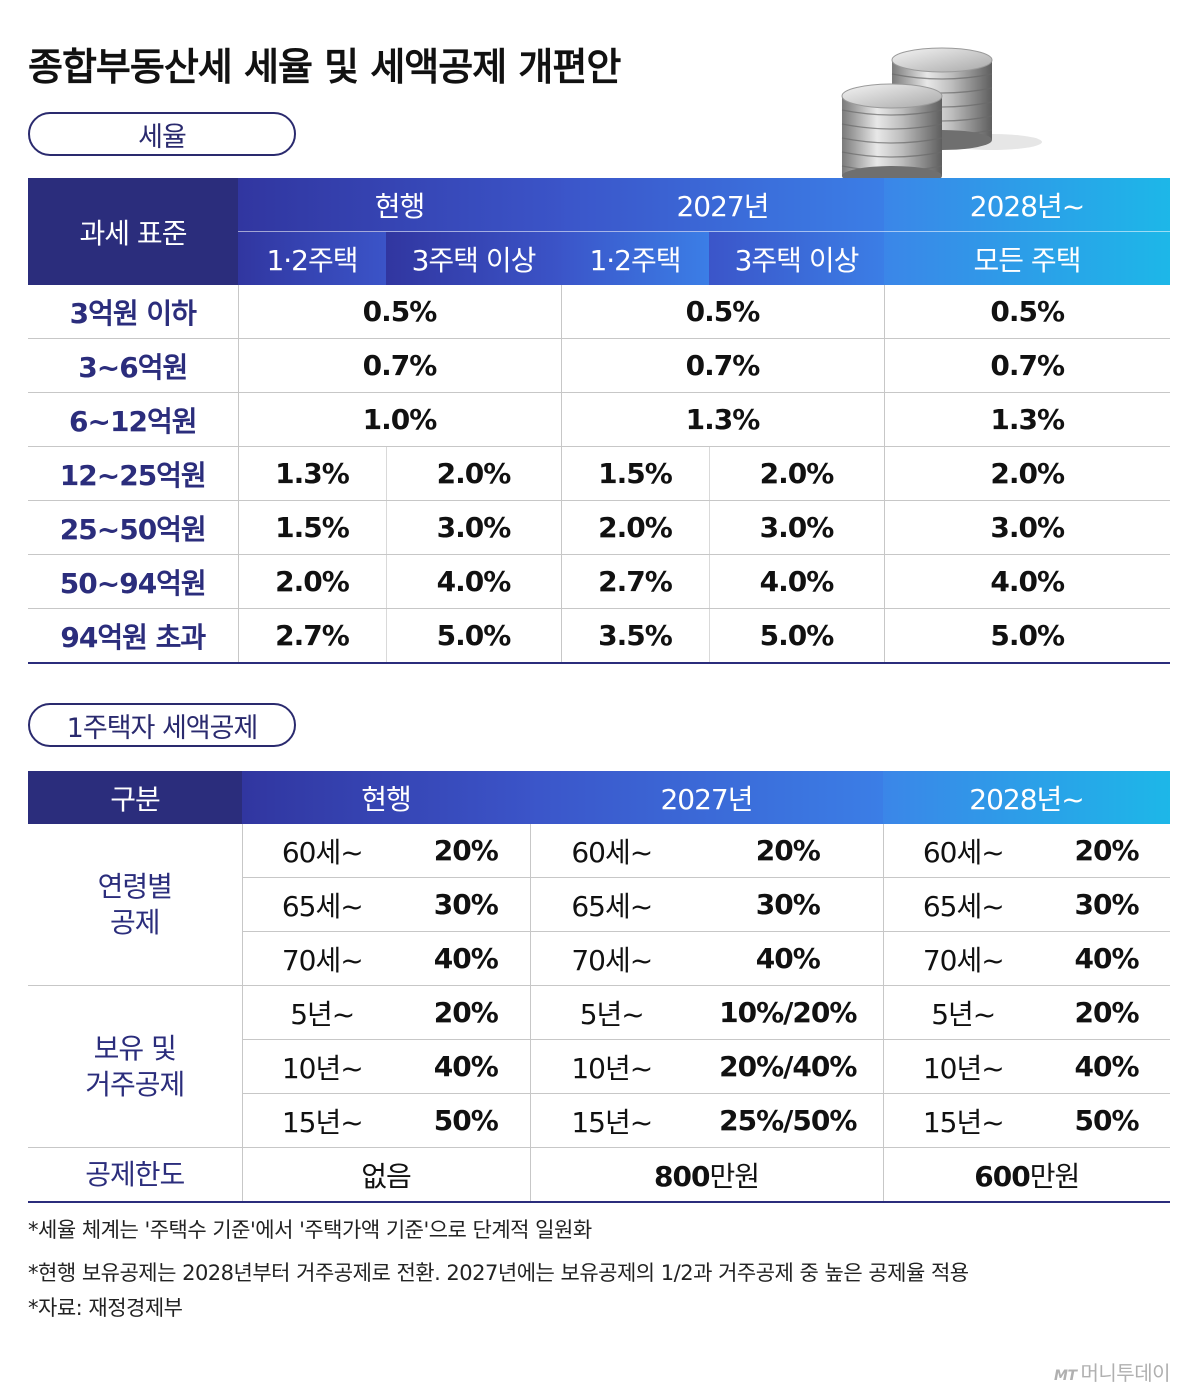 This screenshot has height=1395, width=1200. I want to click on holding-deduction-label: 보유 및 거주공제, so click(135, 1066).